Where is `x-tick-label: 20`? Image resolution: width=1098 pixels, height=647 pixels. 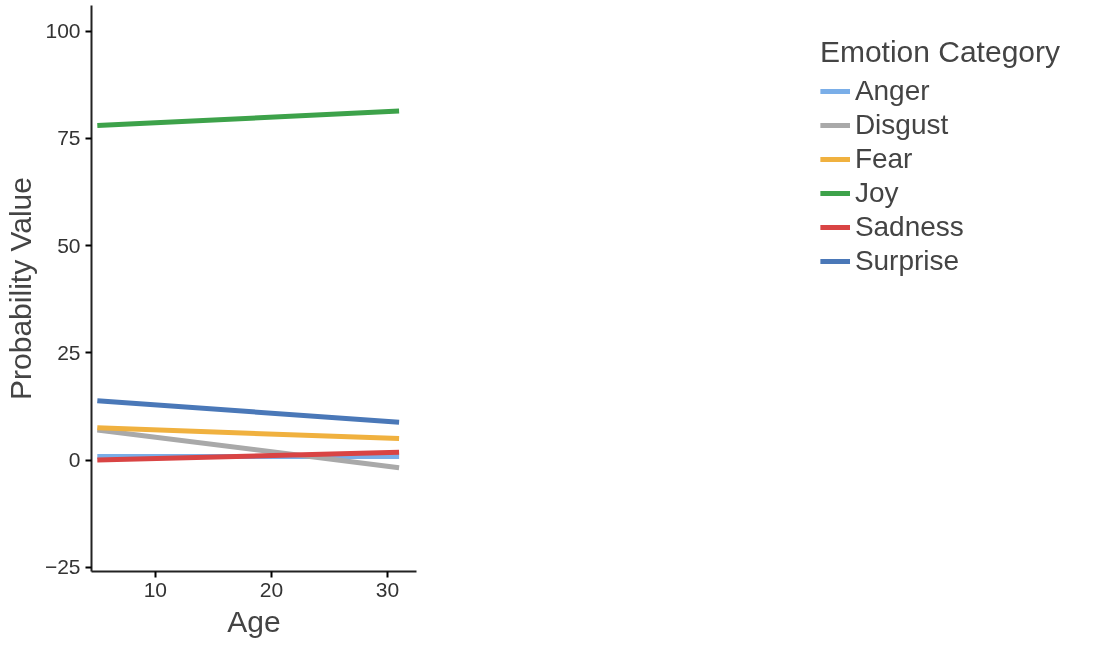 x-tick-label: 20 is located at coordinates (271, 589).